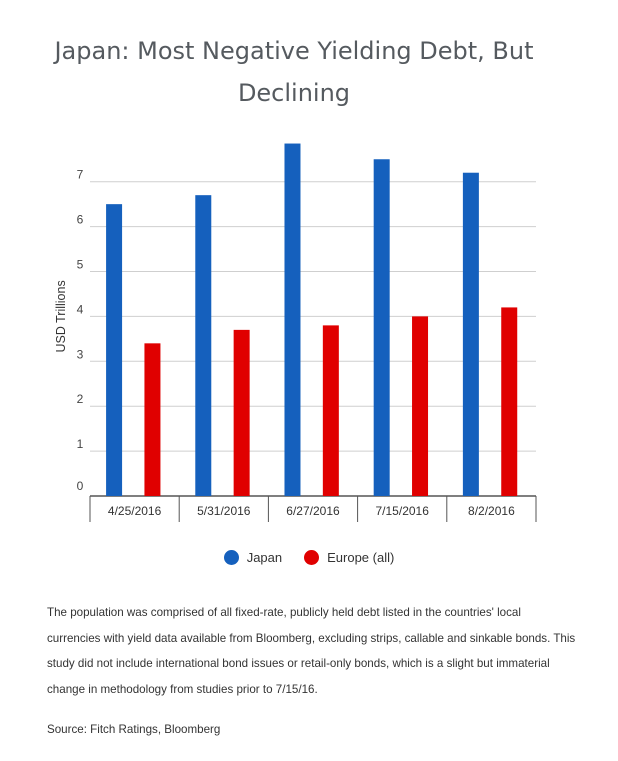  I want to click on legend-item-europe: Europe (all), so click(349, 557).